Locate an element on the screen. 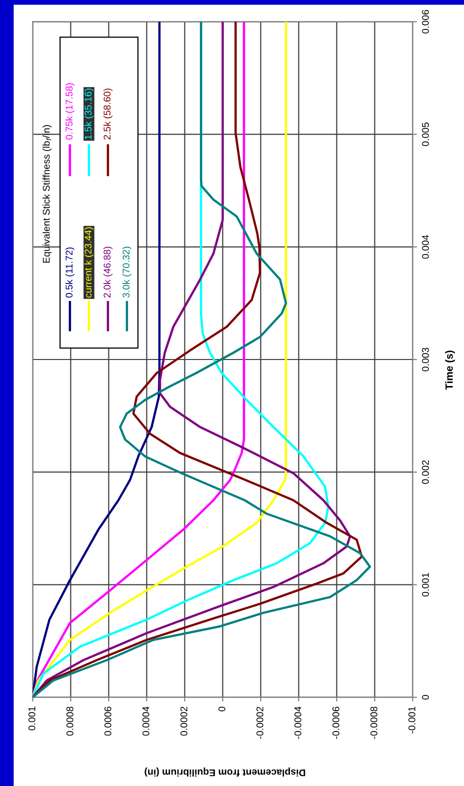 This screenshot has height=786, width=464. text: 3.0k (70.32) is located at coordinates (127, 272).